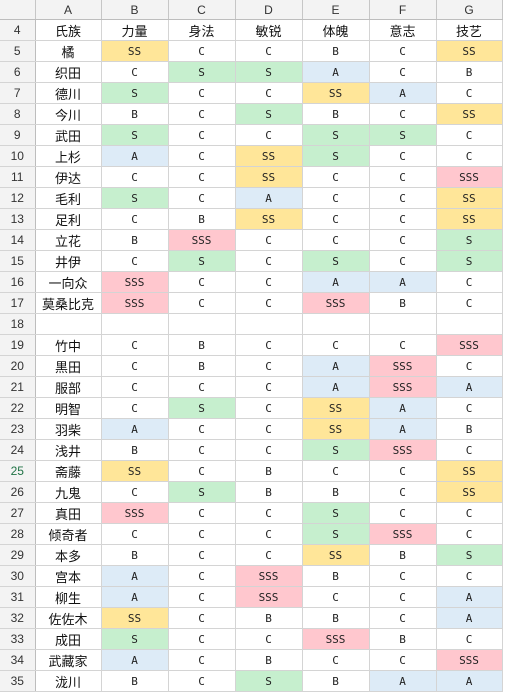 This screenshot has width=509, height=692. Describe the element at coordinates (18, 492) in the screenshot. I see `row-number: 26` at that location.